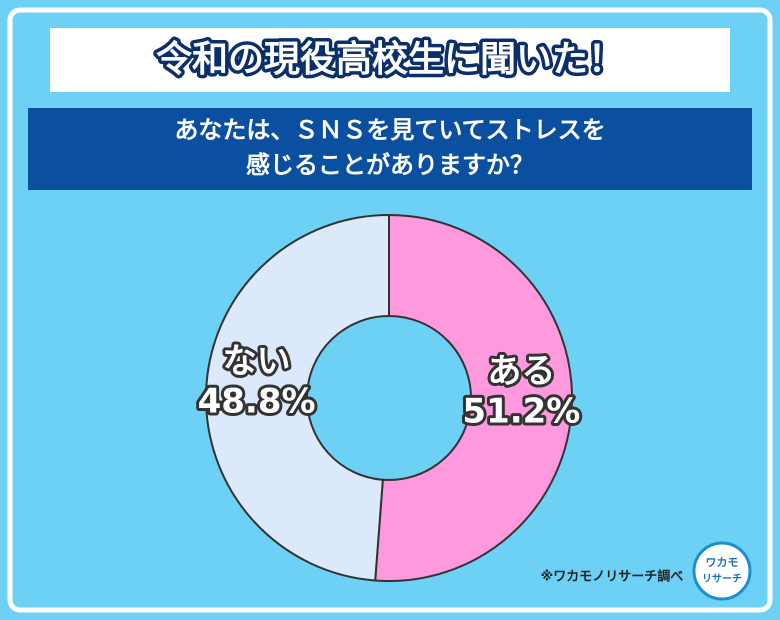  I want to click on donut-segment, so click(297, 397).